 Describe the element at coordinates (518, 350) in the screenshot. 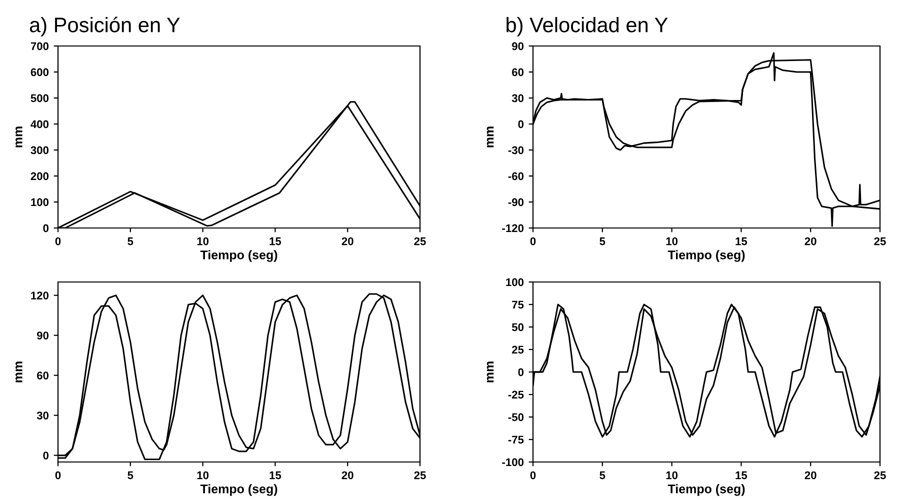

I see `y-tick-label: 25` at that location.